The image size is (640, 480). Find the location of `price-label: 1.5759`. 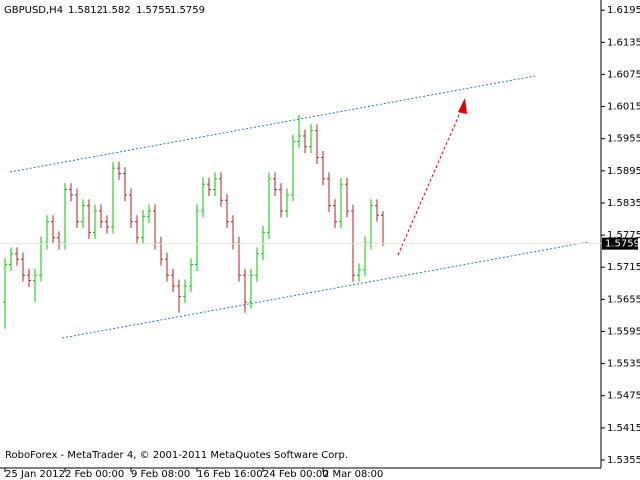

price-label: 1.5759 is located at coordinates (622, 244).